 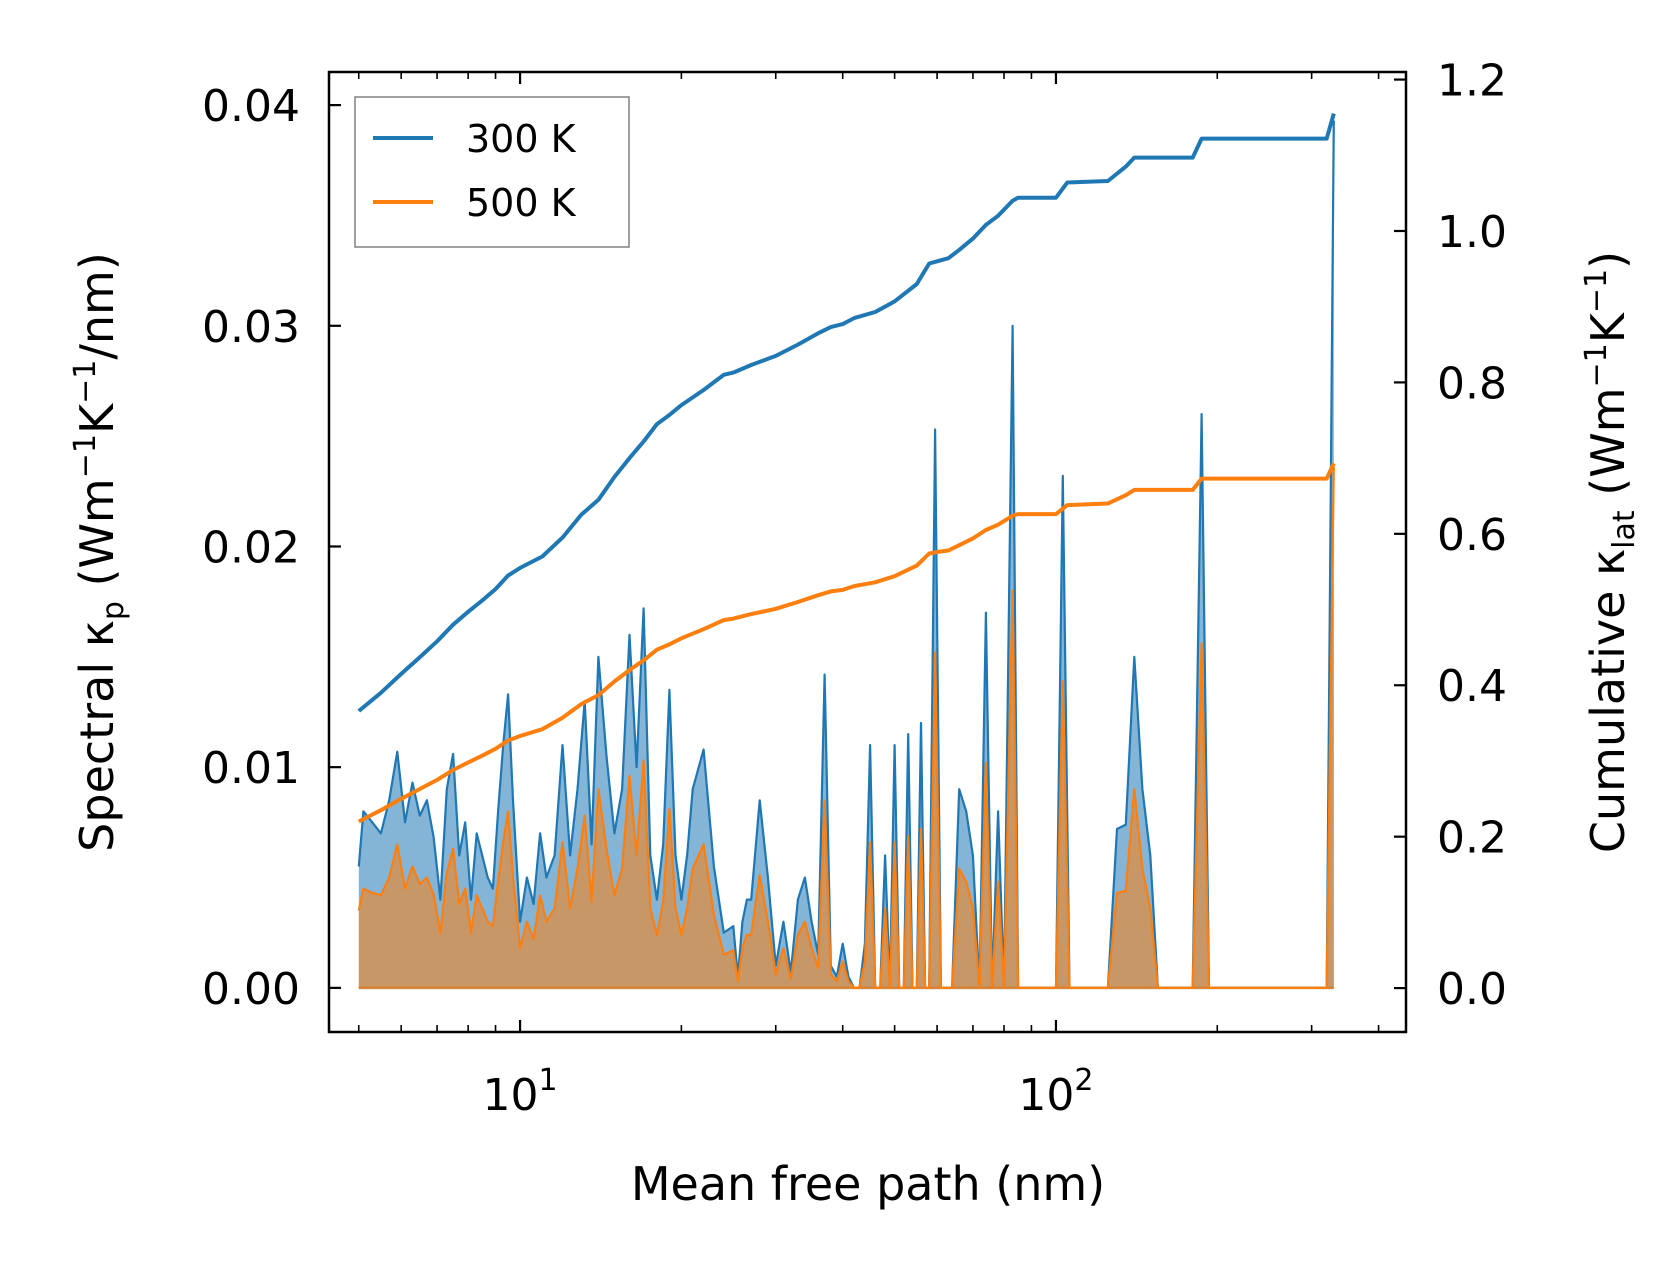 What do you see at coordinates (251, 327) in the screenshot?
I see `y-left-tick-label: 0.03` at bounding box center [251, 327].